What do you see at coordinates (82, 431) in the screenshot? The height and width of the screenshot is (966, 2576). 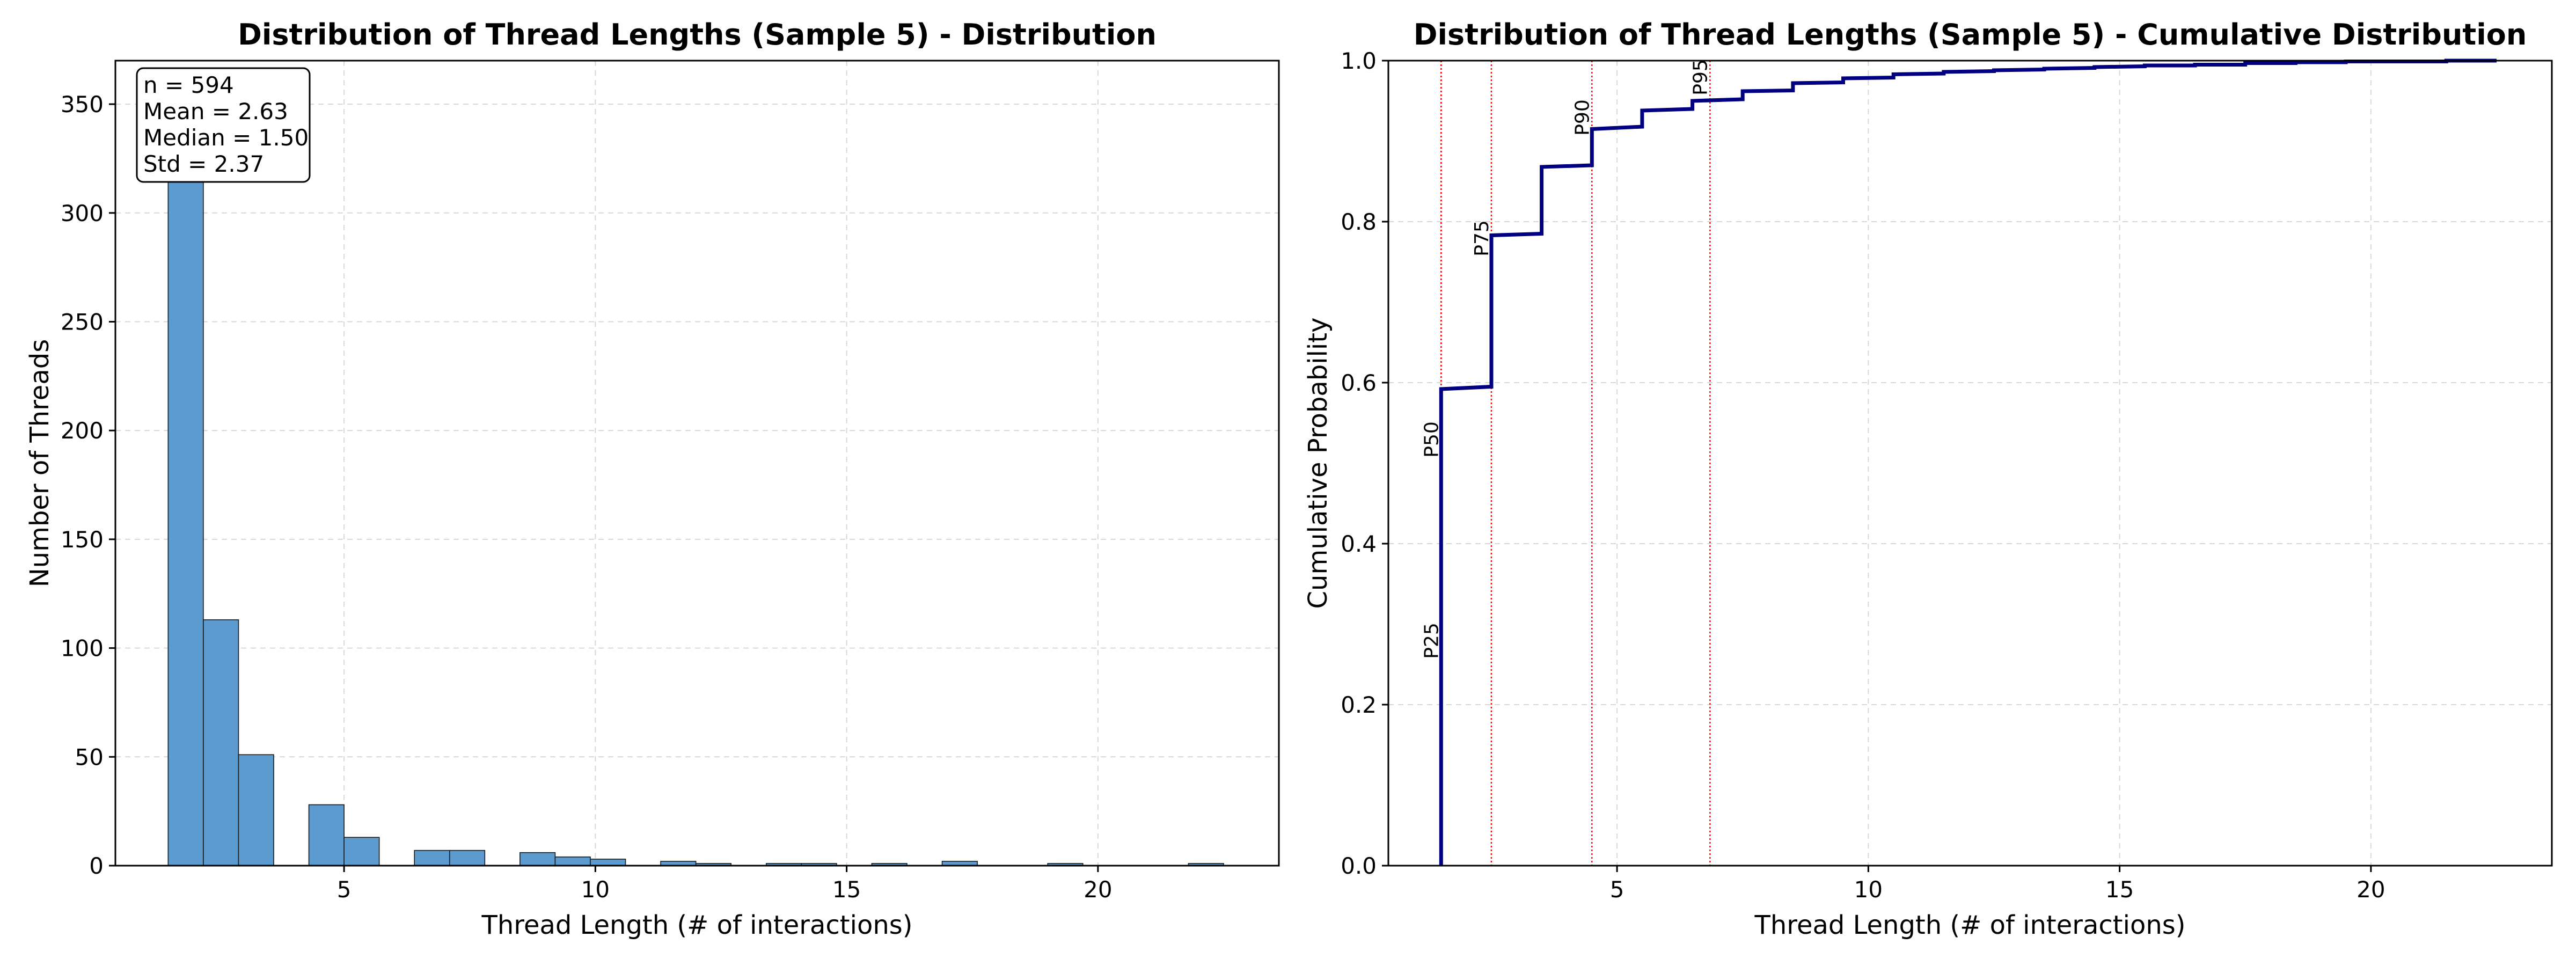 I see `y-tick-label: 200` at bounding box center [82, 431].